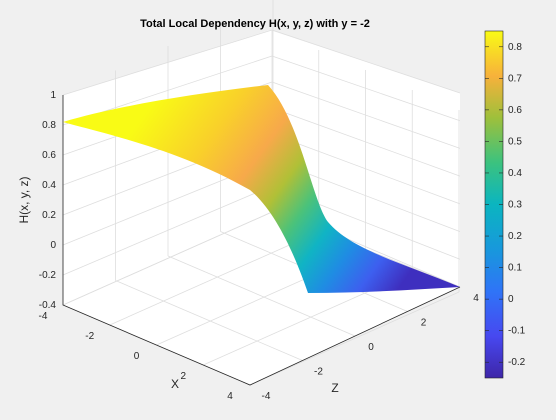 Image resolution: width=556 pixels, height=420 pixels. What do you see at coordinates (515, 78) in the screenshot?
I see `colorbar-tick-label: 0.7` at bounding box center [515, 78].